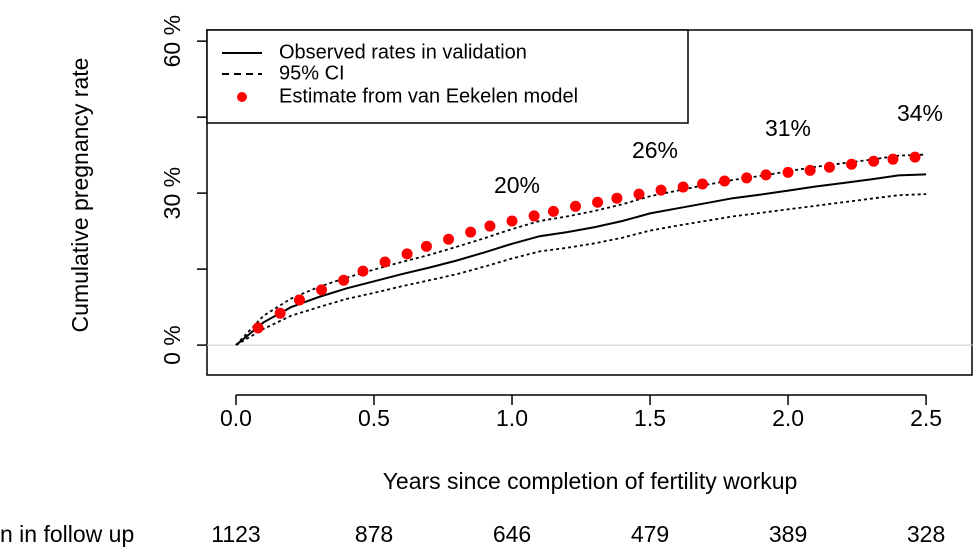 Image resolution: width=973 pixels, height=555 pixels. Describe the element at coordinates (512, 418) in the screenshot. I see `x-tick-label: 1.0` at that location.